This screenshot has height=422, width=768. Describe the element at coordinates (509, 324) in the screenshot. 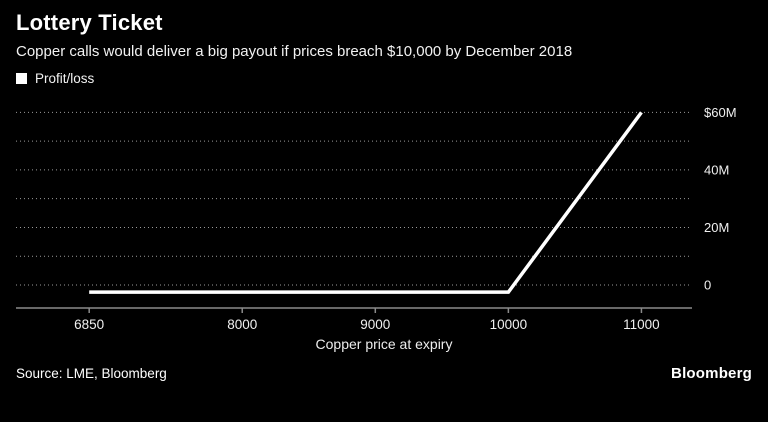

I see `x-tick-label: 10000` at that location.